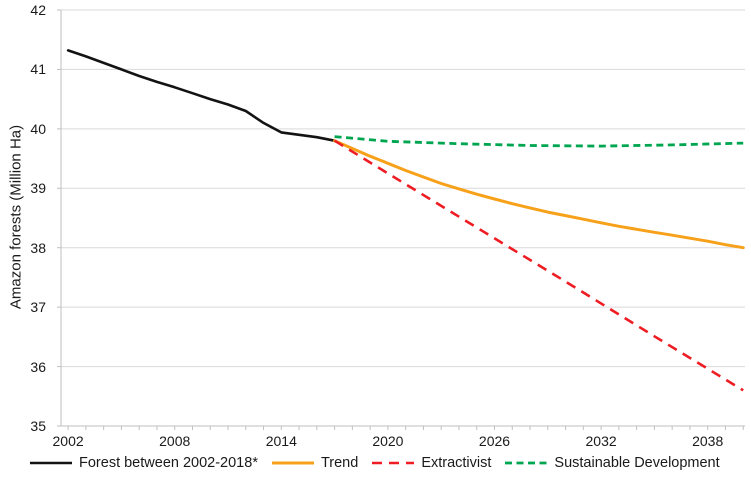 This screenshot has width=751, height=484. Describe the element at coordinates (456, 463) in the screenshot. I see `legend-label-extractivist: Extractivist` at that location.